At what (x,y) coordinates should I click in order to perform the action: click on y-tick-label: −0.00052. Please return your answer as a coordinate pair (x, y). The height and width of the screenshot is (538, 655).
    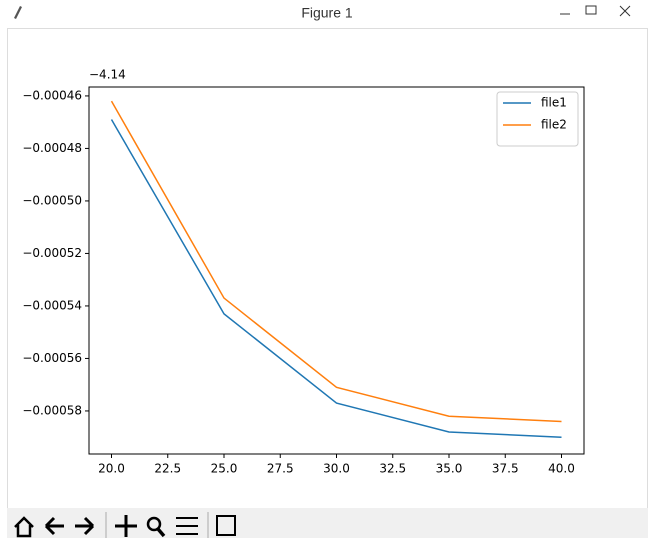
    Looking at the image, I should click on (52, 253).